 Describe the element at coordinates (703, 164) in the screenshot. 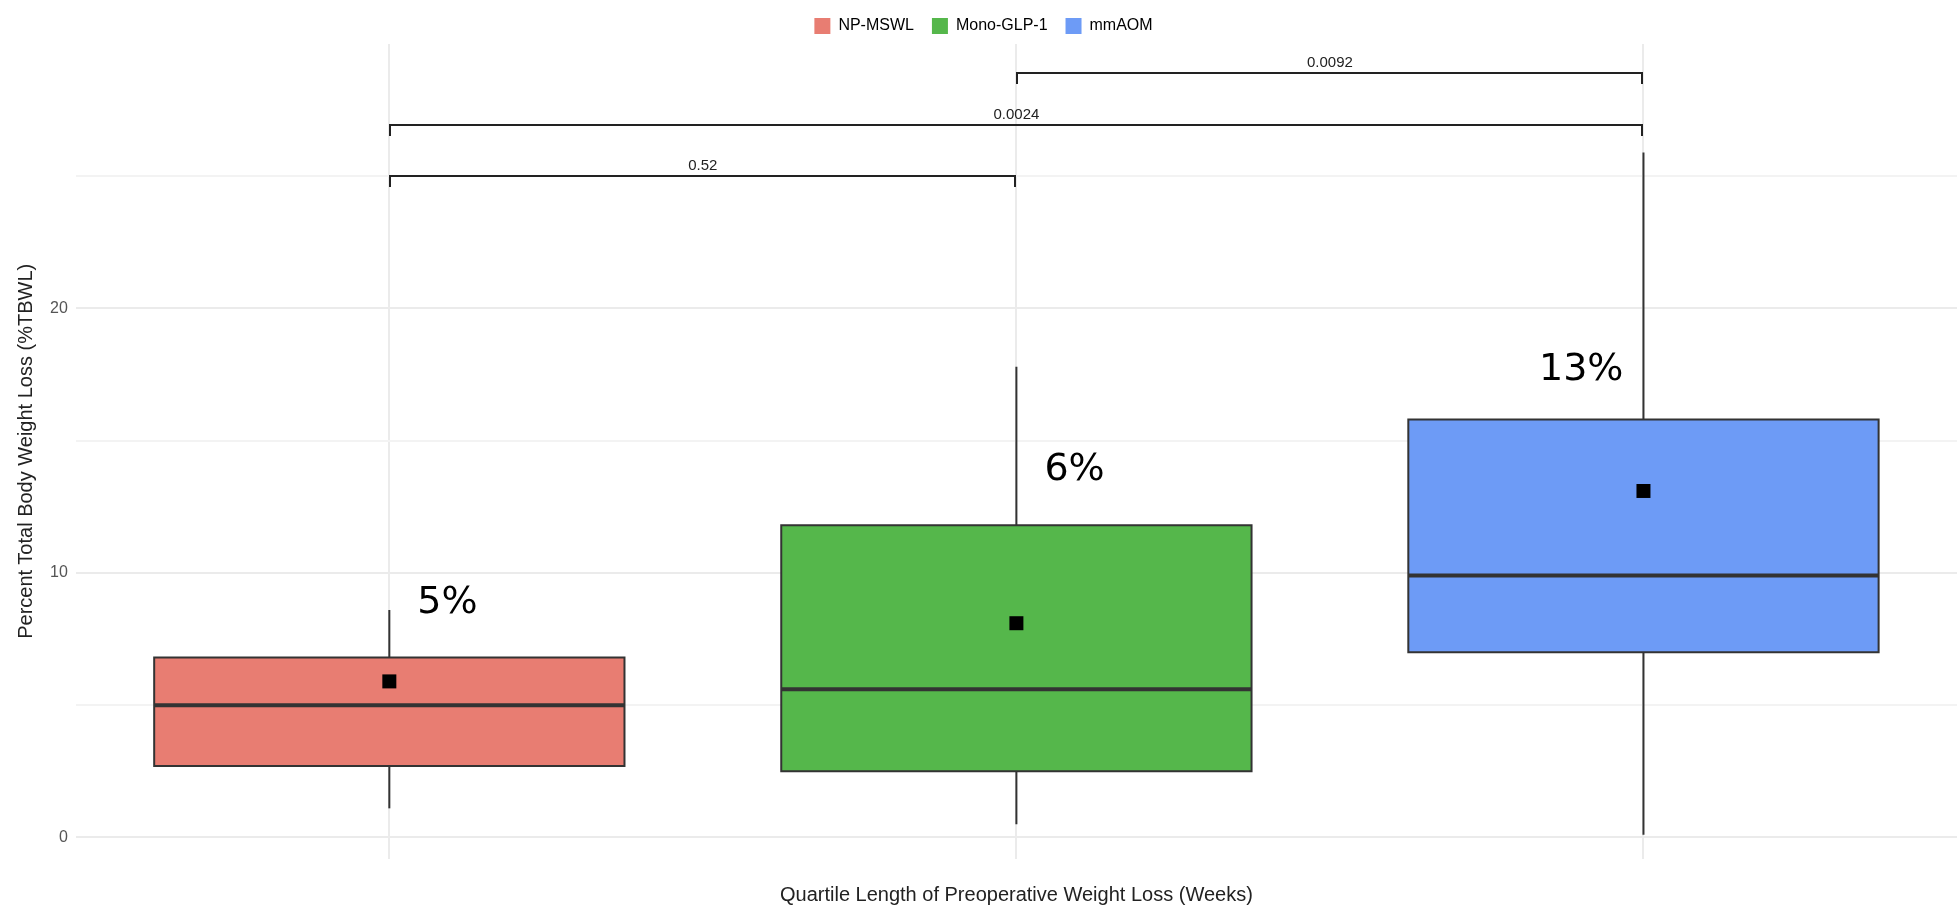

I see `annotation: 0.52` at that location.